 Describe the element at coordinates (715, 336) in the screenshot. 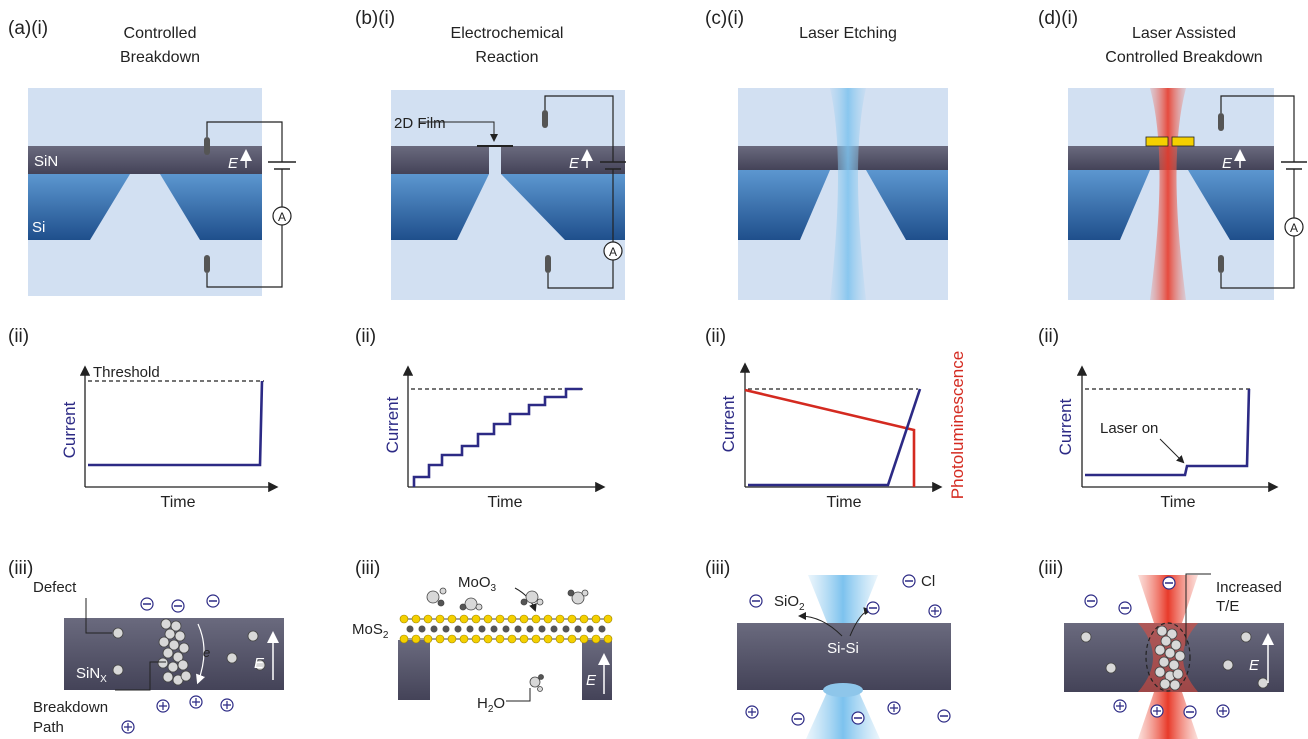

I see `panel-c-ii-label: (ii)` at that location.